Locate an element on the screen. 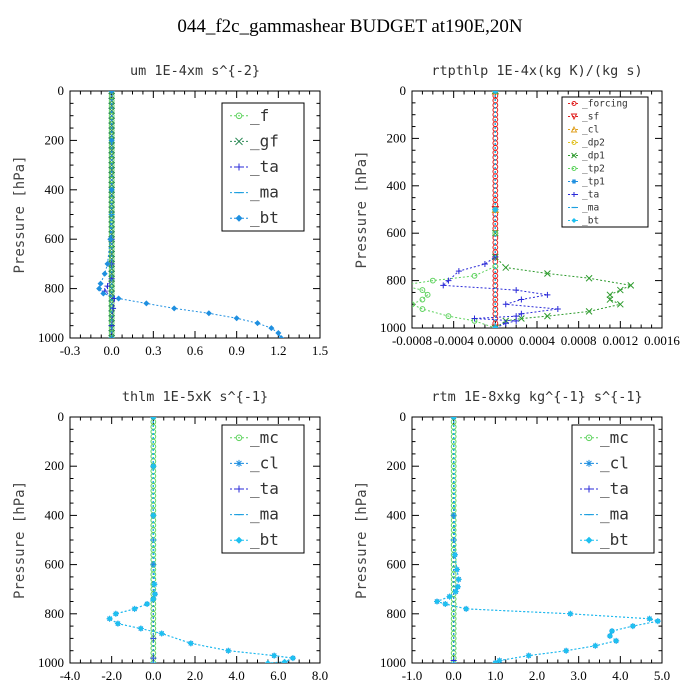 This screenshot has width=700, height=700. legend-label: _ma is located at coordinates (614, 514).